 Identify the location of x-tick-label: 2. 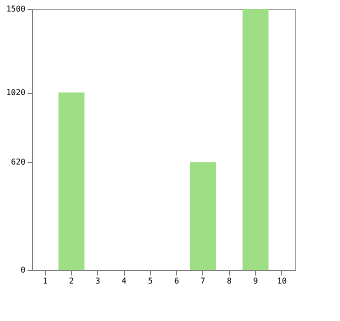
(71, 281).